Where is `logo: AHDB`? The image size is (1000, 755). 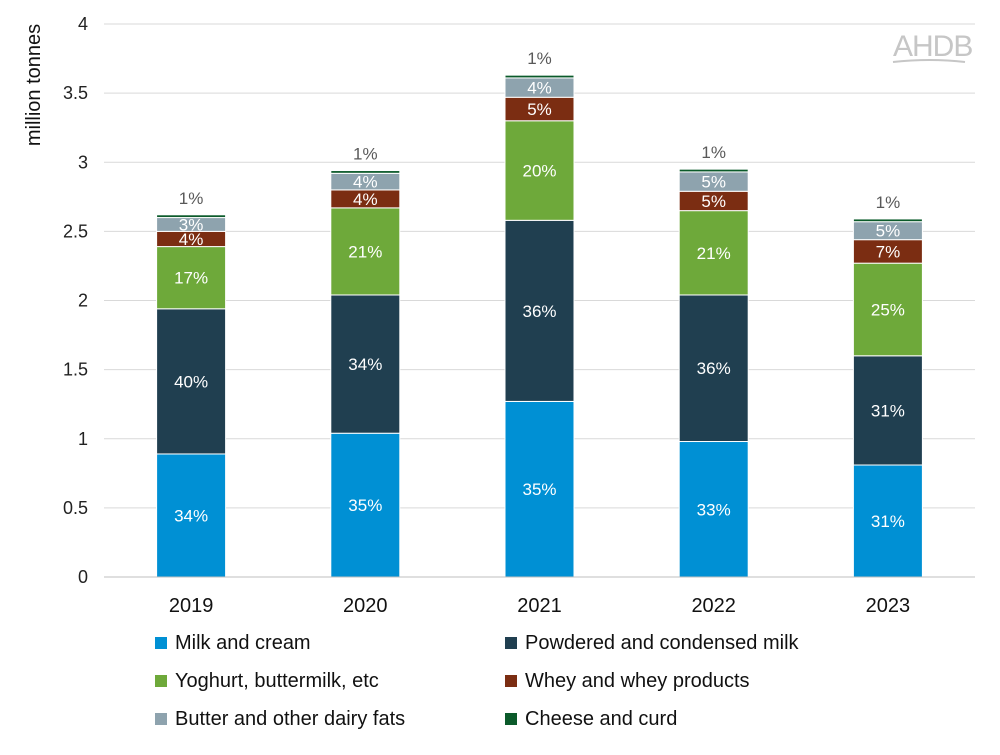 logo: AHDB is located at coordinates (932, 46).